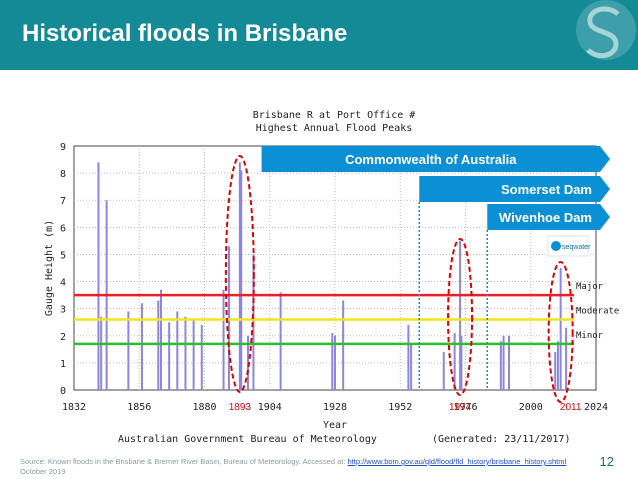 Image resolution: width=638 pixels, height=479 pixels. I want to click on chart-subtitle: Highest Annual Flood Peaks, so click(334, 128).